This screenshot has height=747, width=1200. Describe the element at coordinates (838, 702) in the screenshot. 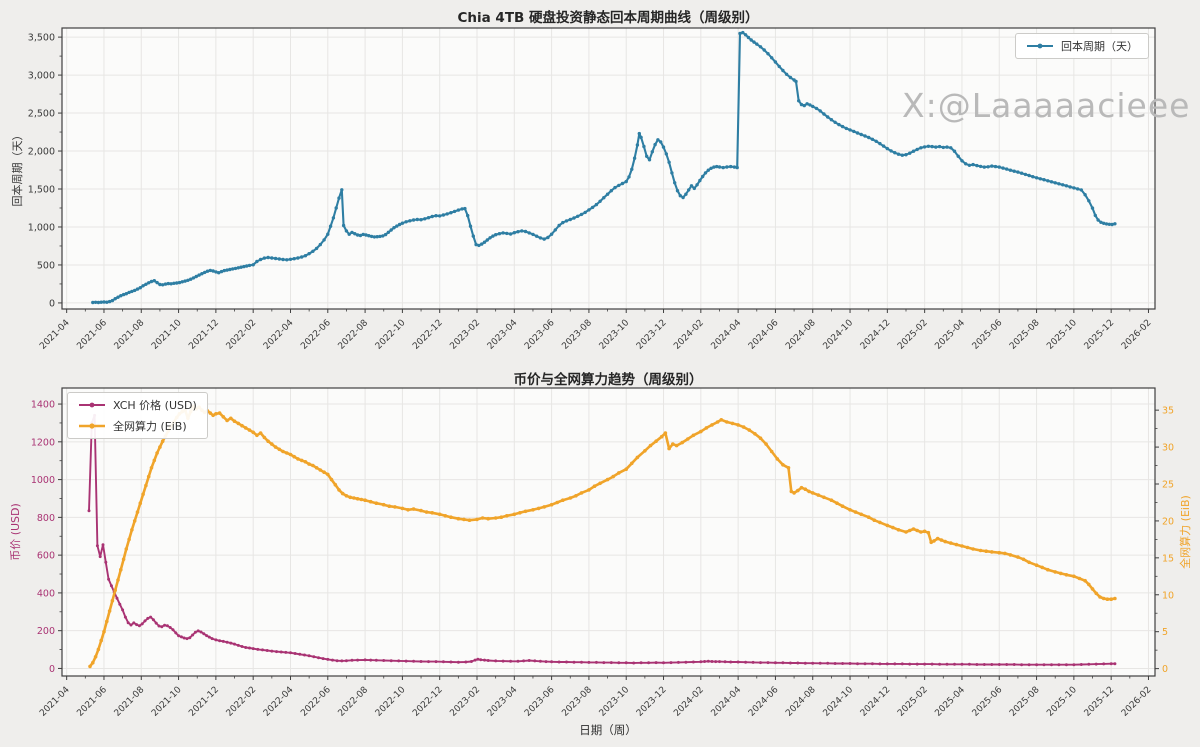

I see `x-tick-label: 2024-10` at that location.